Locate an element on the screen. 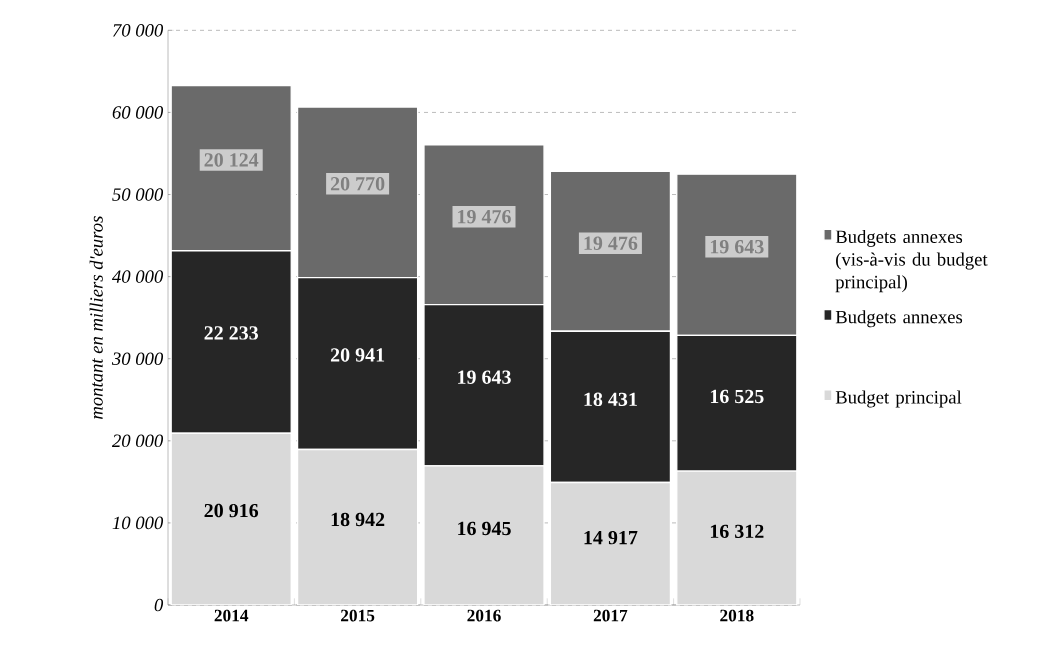 This screenshot has width=1052, height=647. data-label: 16 312 is located at coordinates (737, 531).